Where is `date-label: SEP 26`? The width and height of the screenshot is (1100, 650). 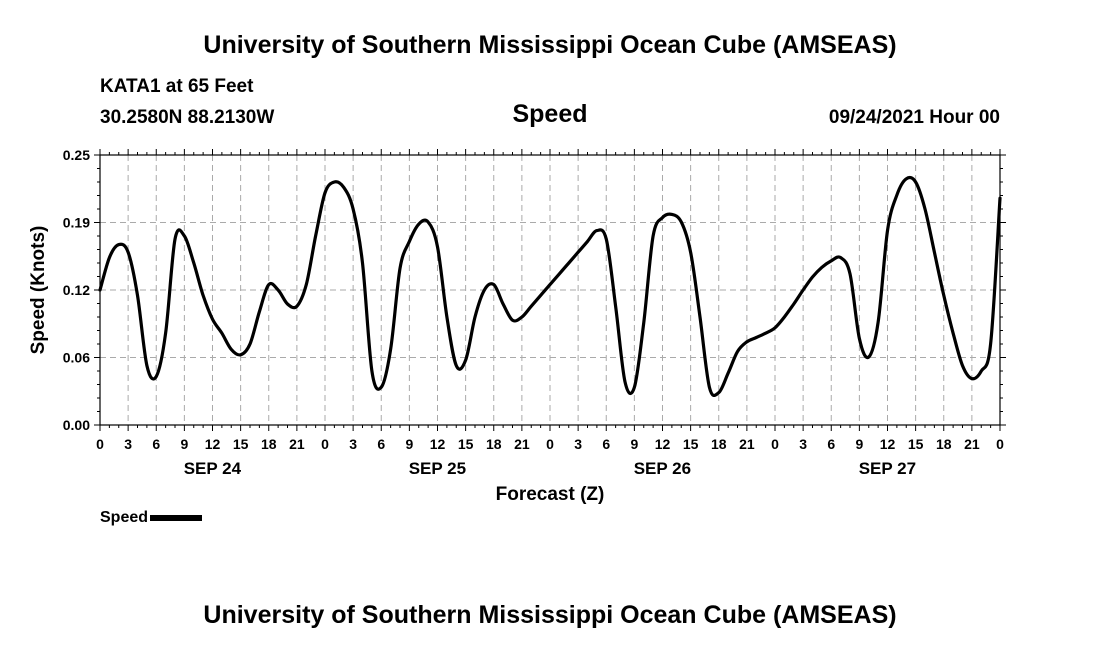 date-label: SEP 26 is located at coordinates (662, 468).